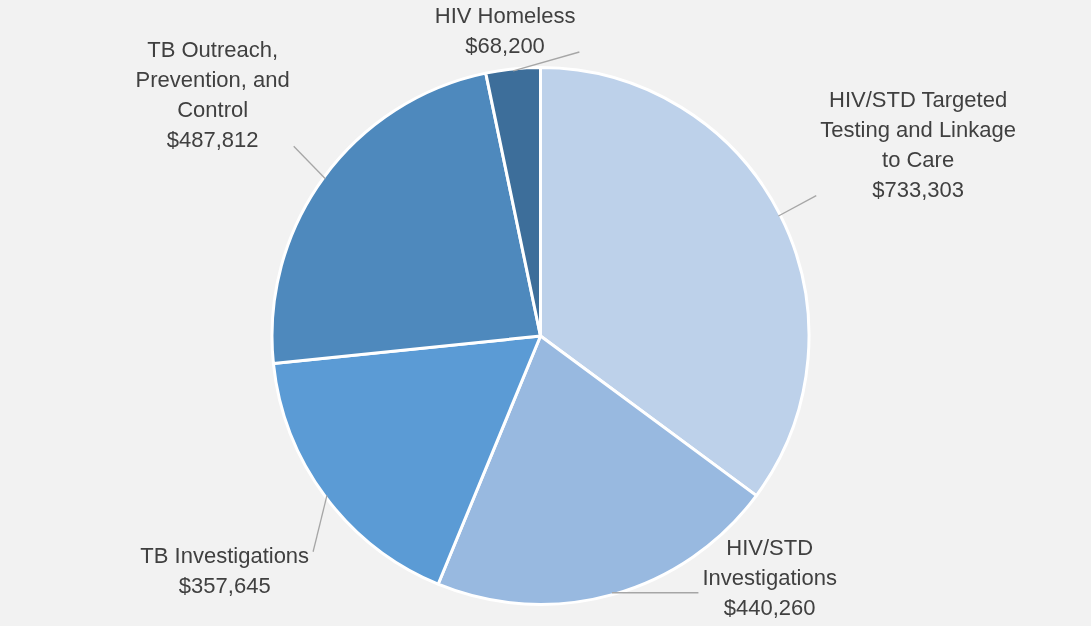 This screenshot has width=1091, height=626. What do you see at coordinates (769, 563) in the screenshot?
I see `slice-label: HIV/STD Investigations` at bounding box center [769, 563].